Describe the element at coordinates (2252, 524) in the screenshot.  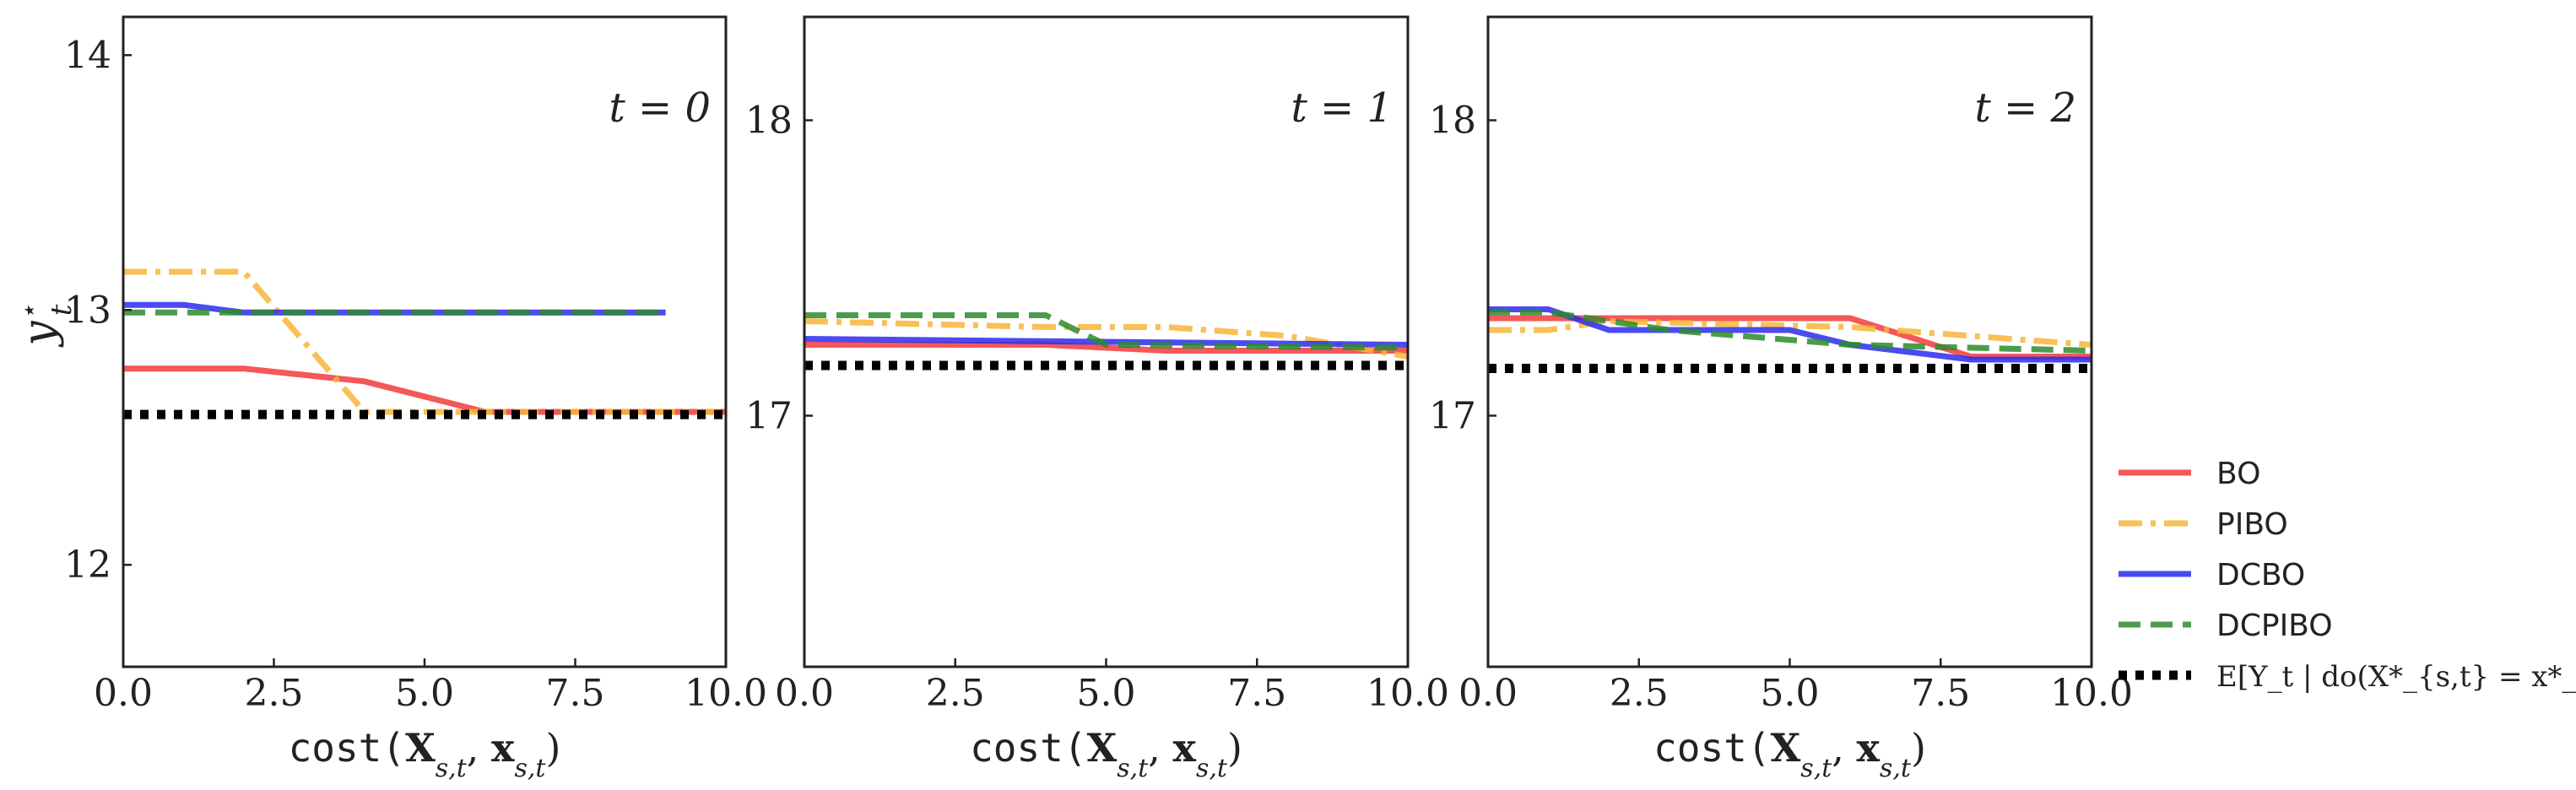
I see `legend-label: PIBO` at that location.